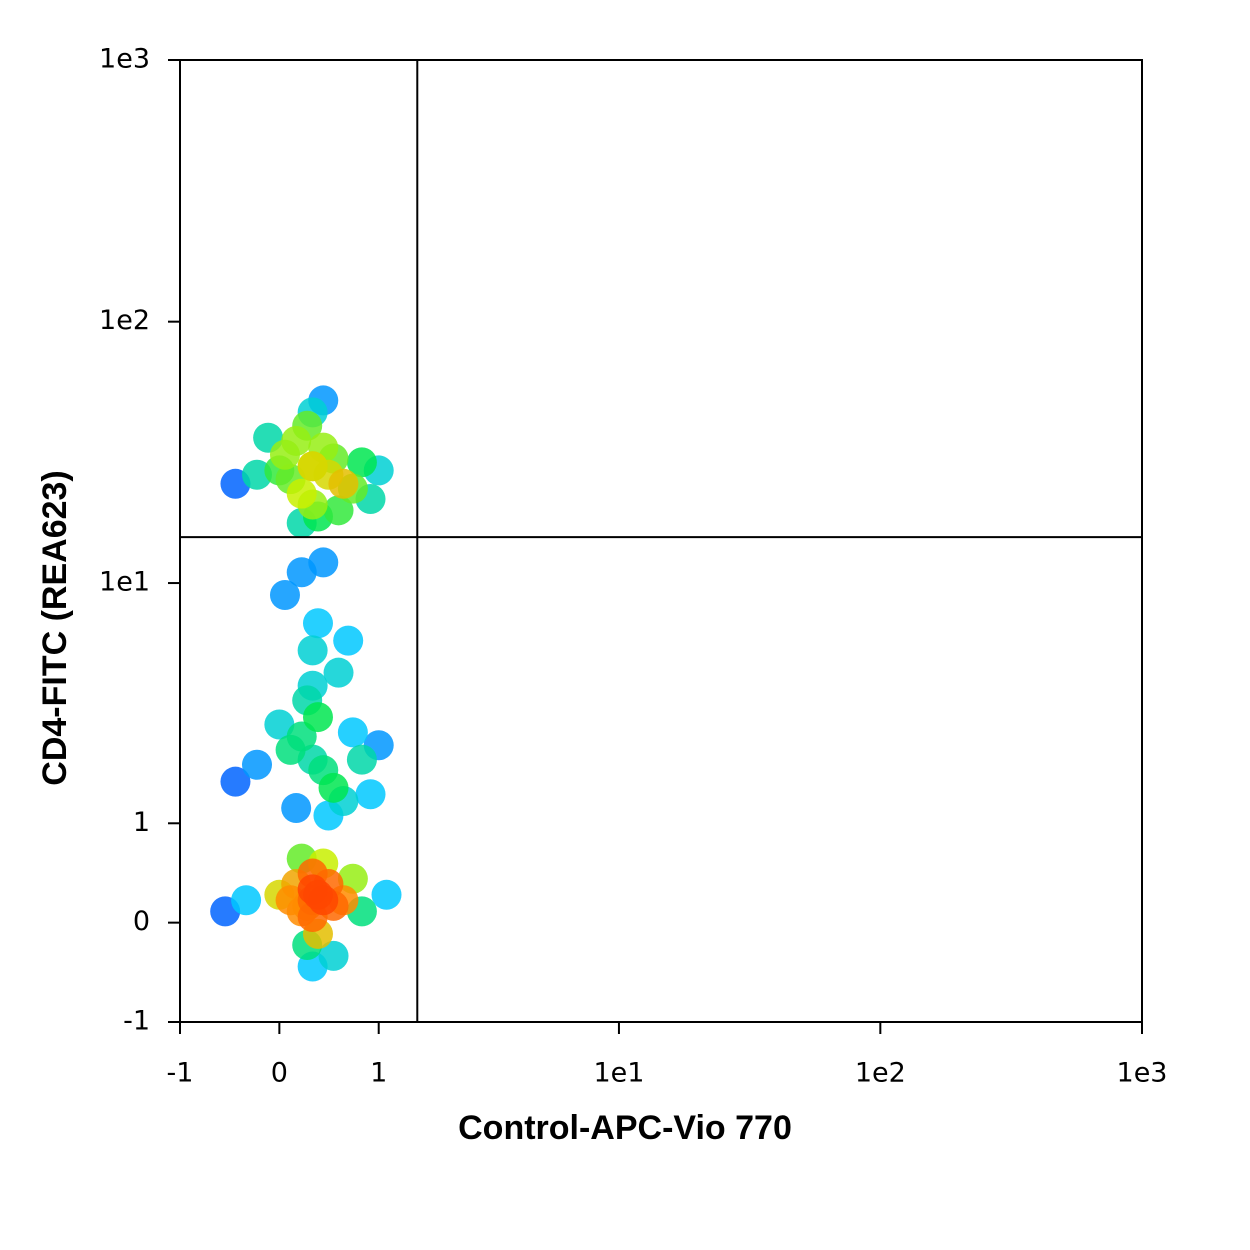  Describe the element at coordinates (55, 627) in the screenshot. I see `y-axis-title: CD4-FITC (REA623)` at that location.